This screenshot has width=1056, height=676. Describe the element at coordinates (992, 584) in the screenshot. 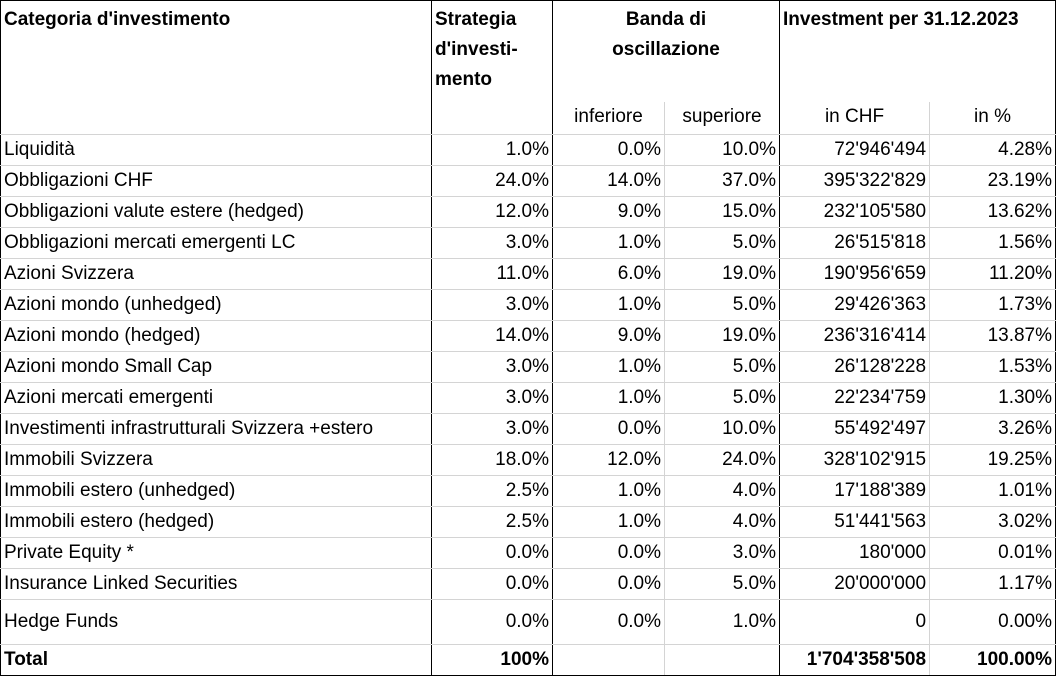

I see `row-pct: 1.17%` at that location.